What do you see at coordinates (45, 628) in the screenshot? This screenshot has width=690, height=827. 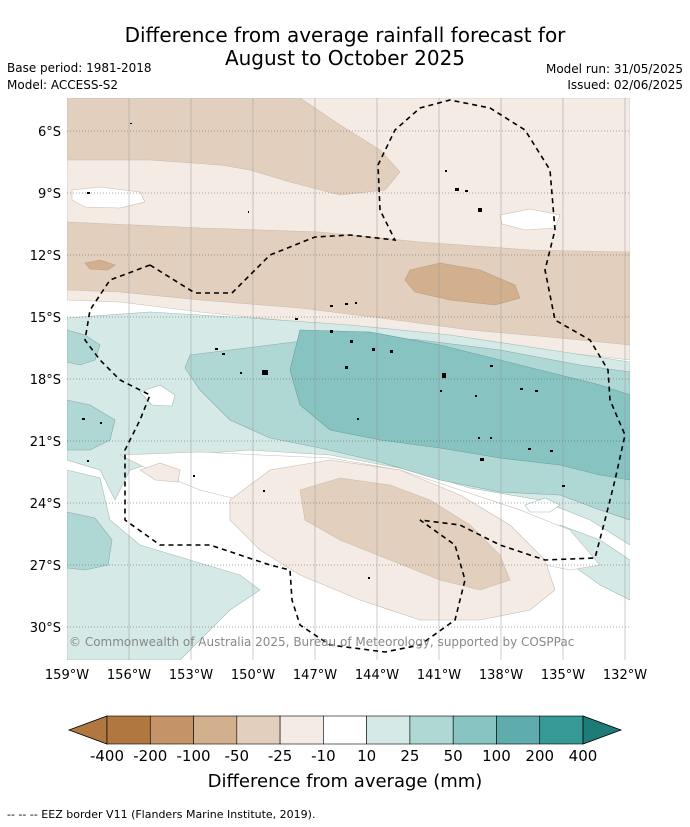 I see `lat-label: 30°S` at bounding box center [45, 628].